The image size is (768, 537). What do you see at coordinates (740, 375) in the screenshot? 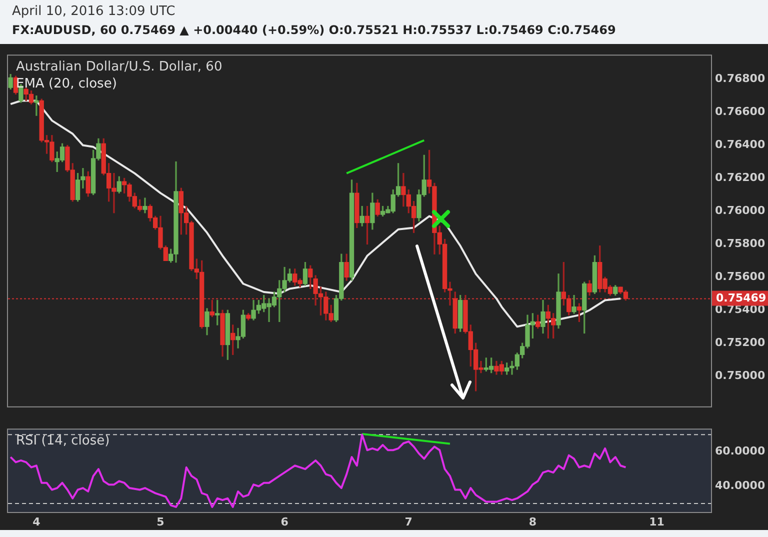
I see `y-tick-label: 0.75000` at bounding box center [740, 375].